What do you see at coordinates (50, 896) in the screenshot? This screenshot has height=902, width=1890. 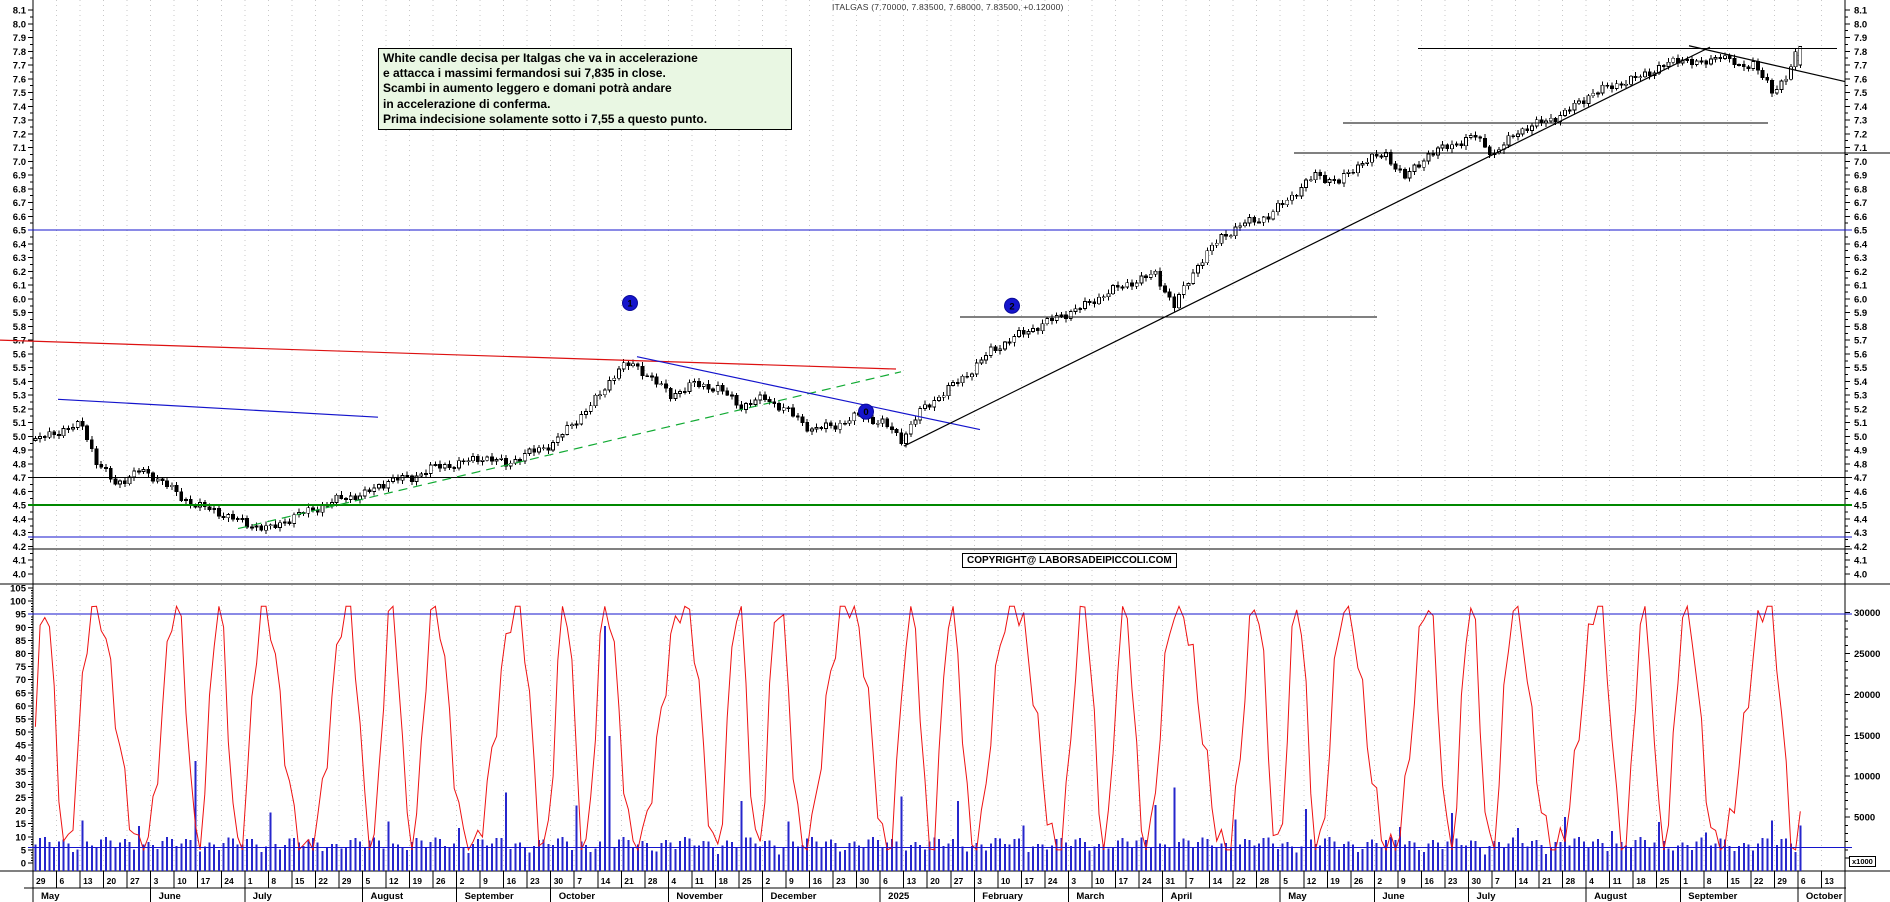 I see `month-label: May` at bounding box center [50, 896].